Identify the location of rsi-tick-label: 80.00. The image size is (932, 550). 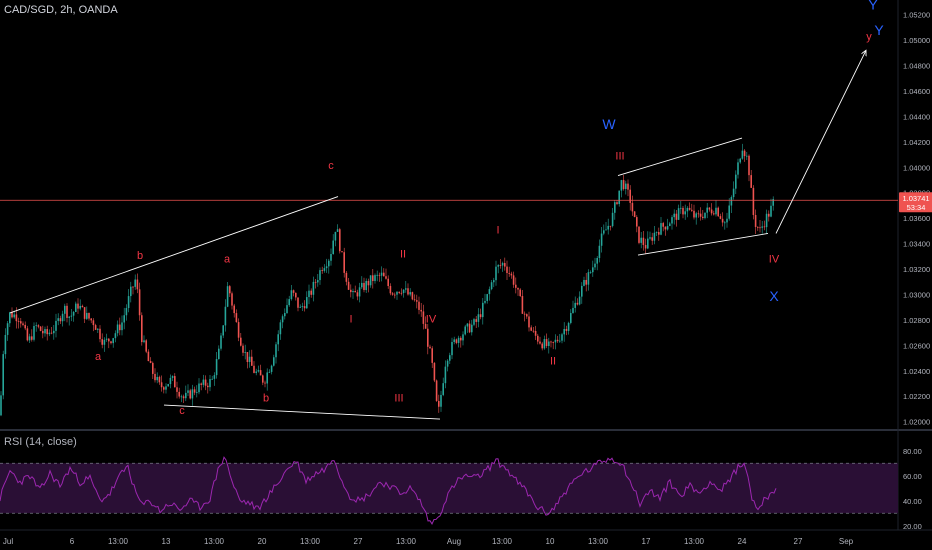
(912, 451).